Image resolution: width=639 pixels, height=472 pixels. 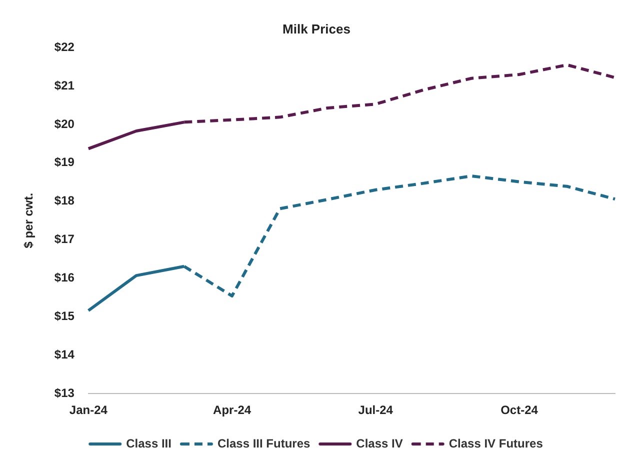 What do you see at coordinates (379, 443) in the screenshot?
I see `legend-label: Class IV` at bounding box center [379, 443].